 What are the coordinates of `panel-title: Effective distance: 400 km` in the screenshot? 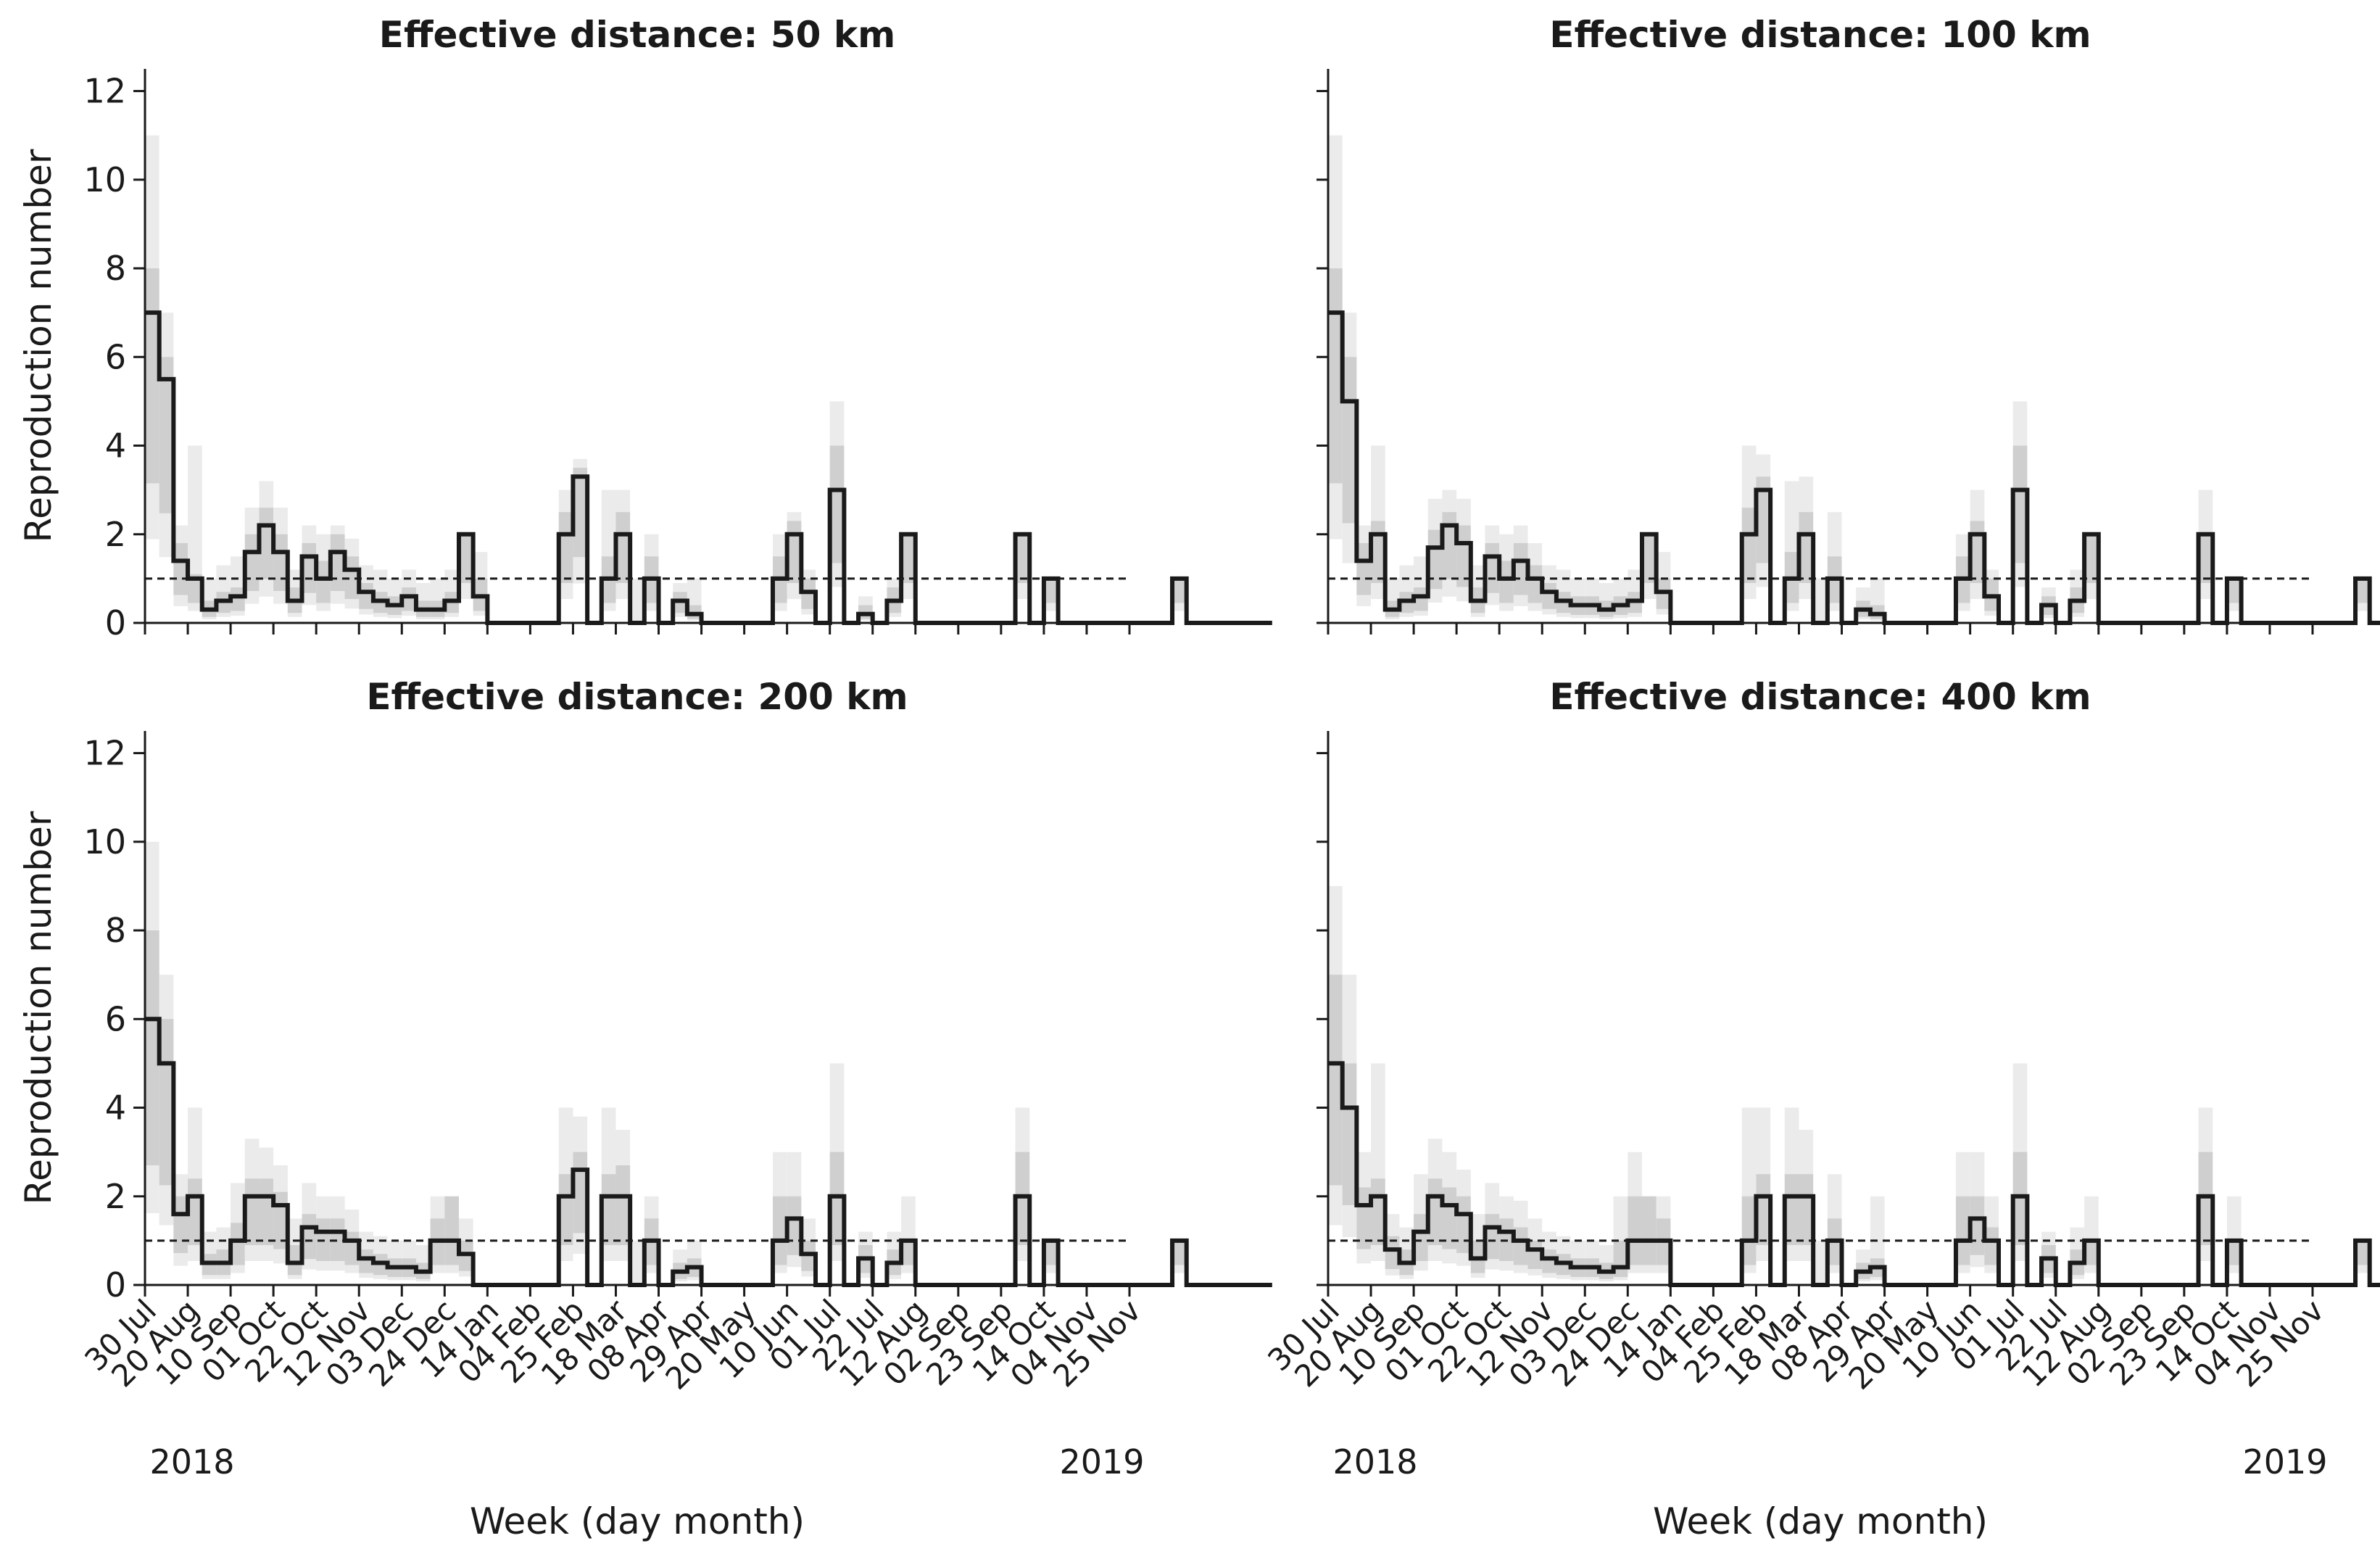 It's located at (1820, 697).